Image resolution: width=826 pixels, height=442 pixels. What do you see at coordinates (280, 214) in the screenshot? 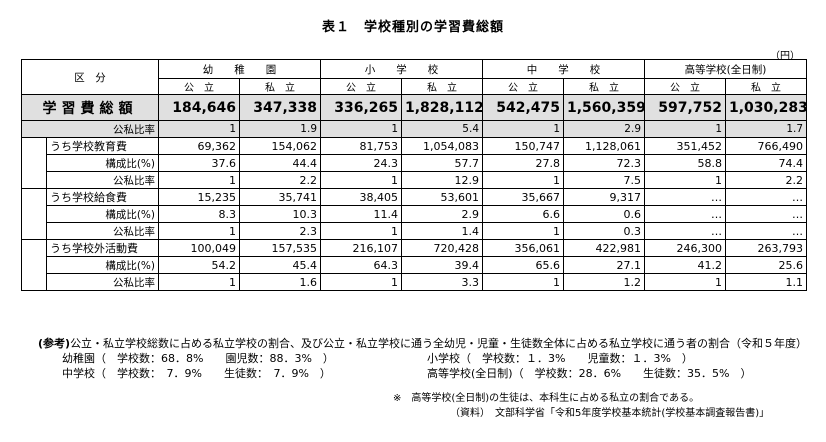
I see `composition-value: 10.3` at bounding box center [280, 214].